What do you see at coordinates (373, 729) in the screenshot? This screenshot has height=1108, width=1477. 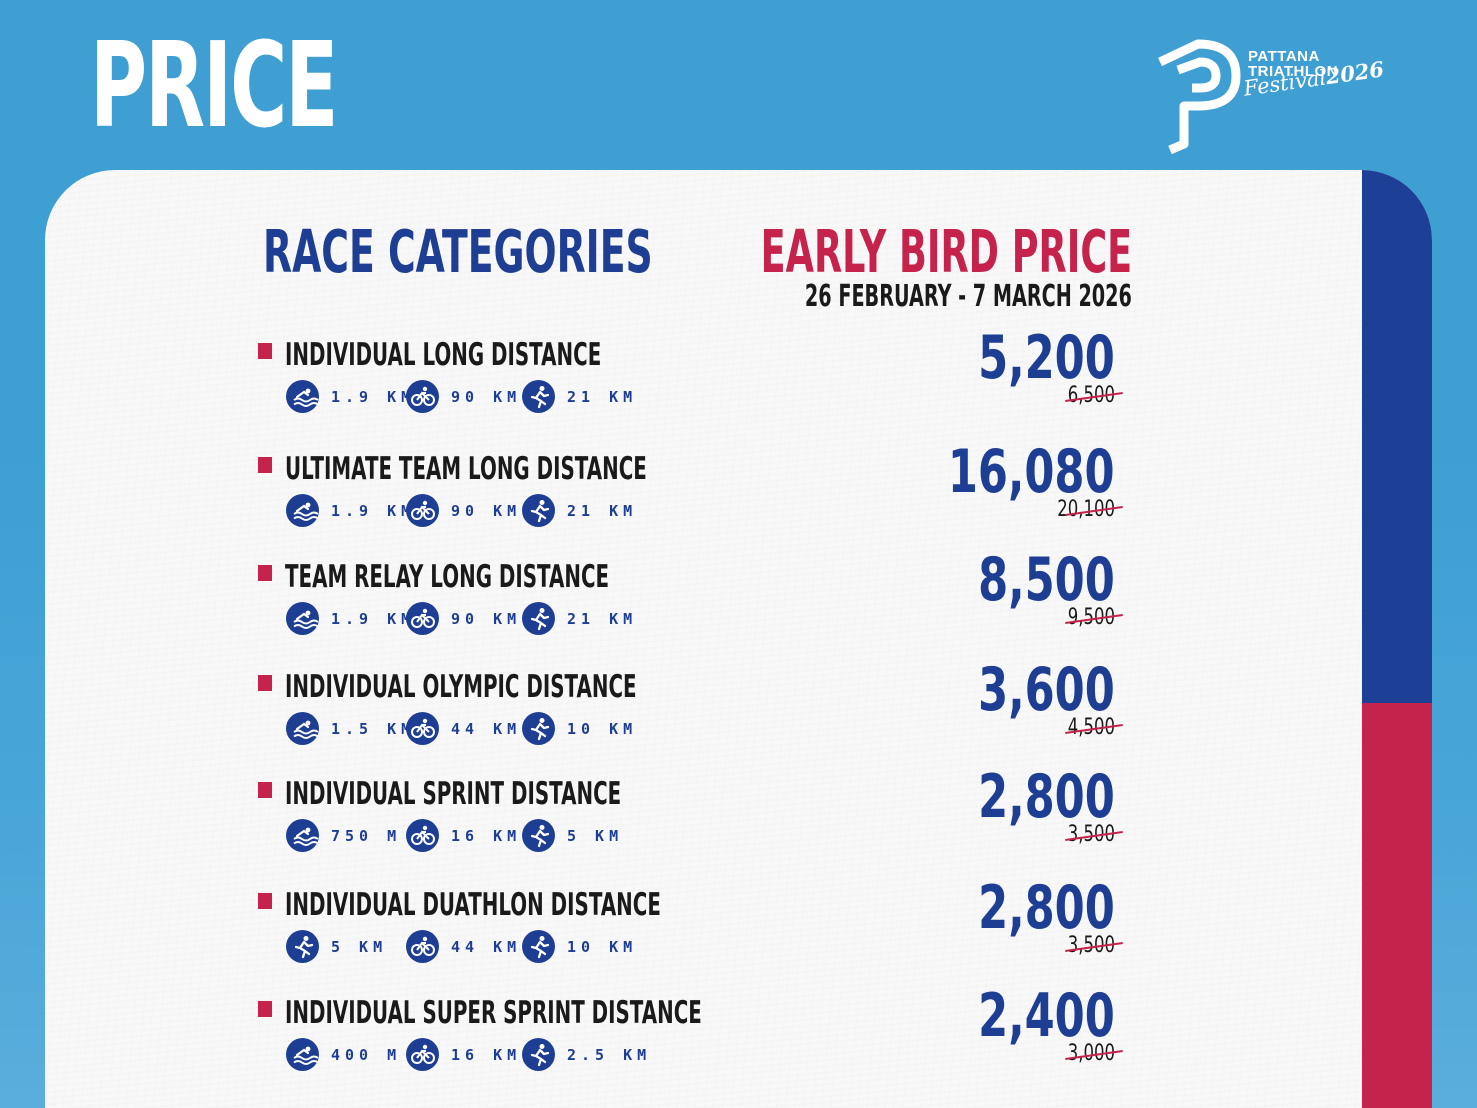 I see `leg-distance: 1.5 KM` at bounding box center [373, 729].